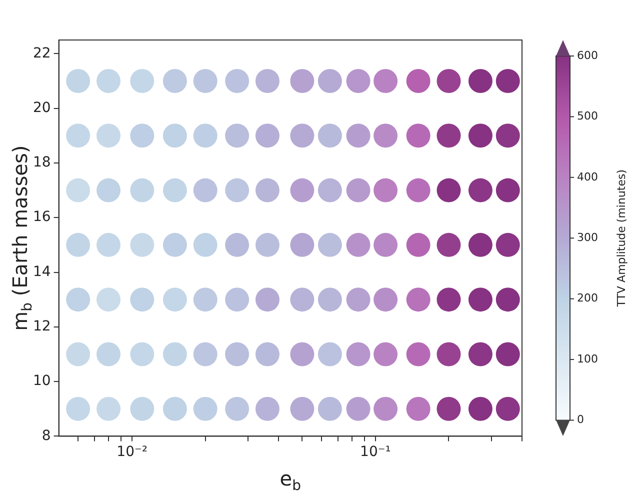 The image size is (634, 498). What do you see at coordinates (587, 116) in the screenshot?
I see `color-bar-label: 500` at bounding box center [587, 116].